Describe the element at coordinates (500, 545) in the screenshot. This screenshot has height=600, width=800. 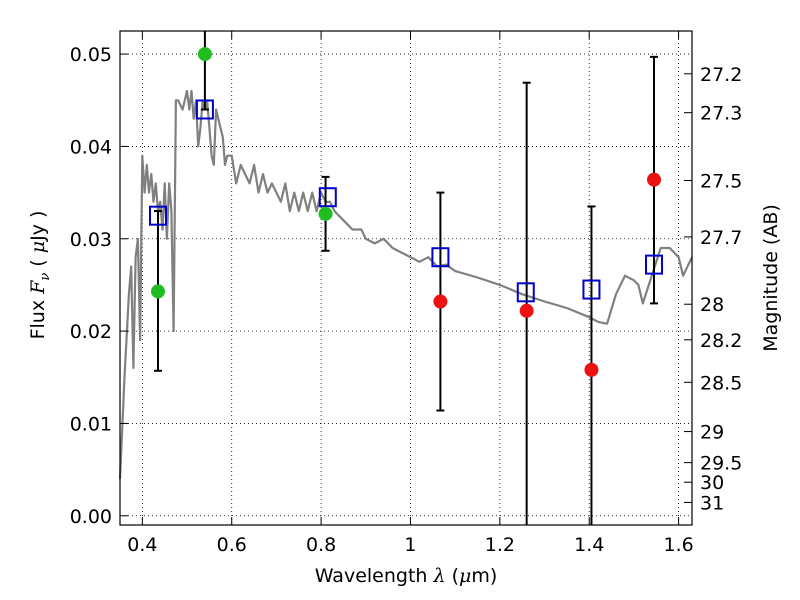
I see `x-tick-label: 1.2` at that location.